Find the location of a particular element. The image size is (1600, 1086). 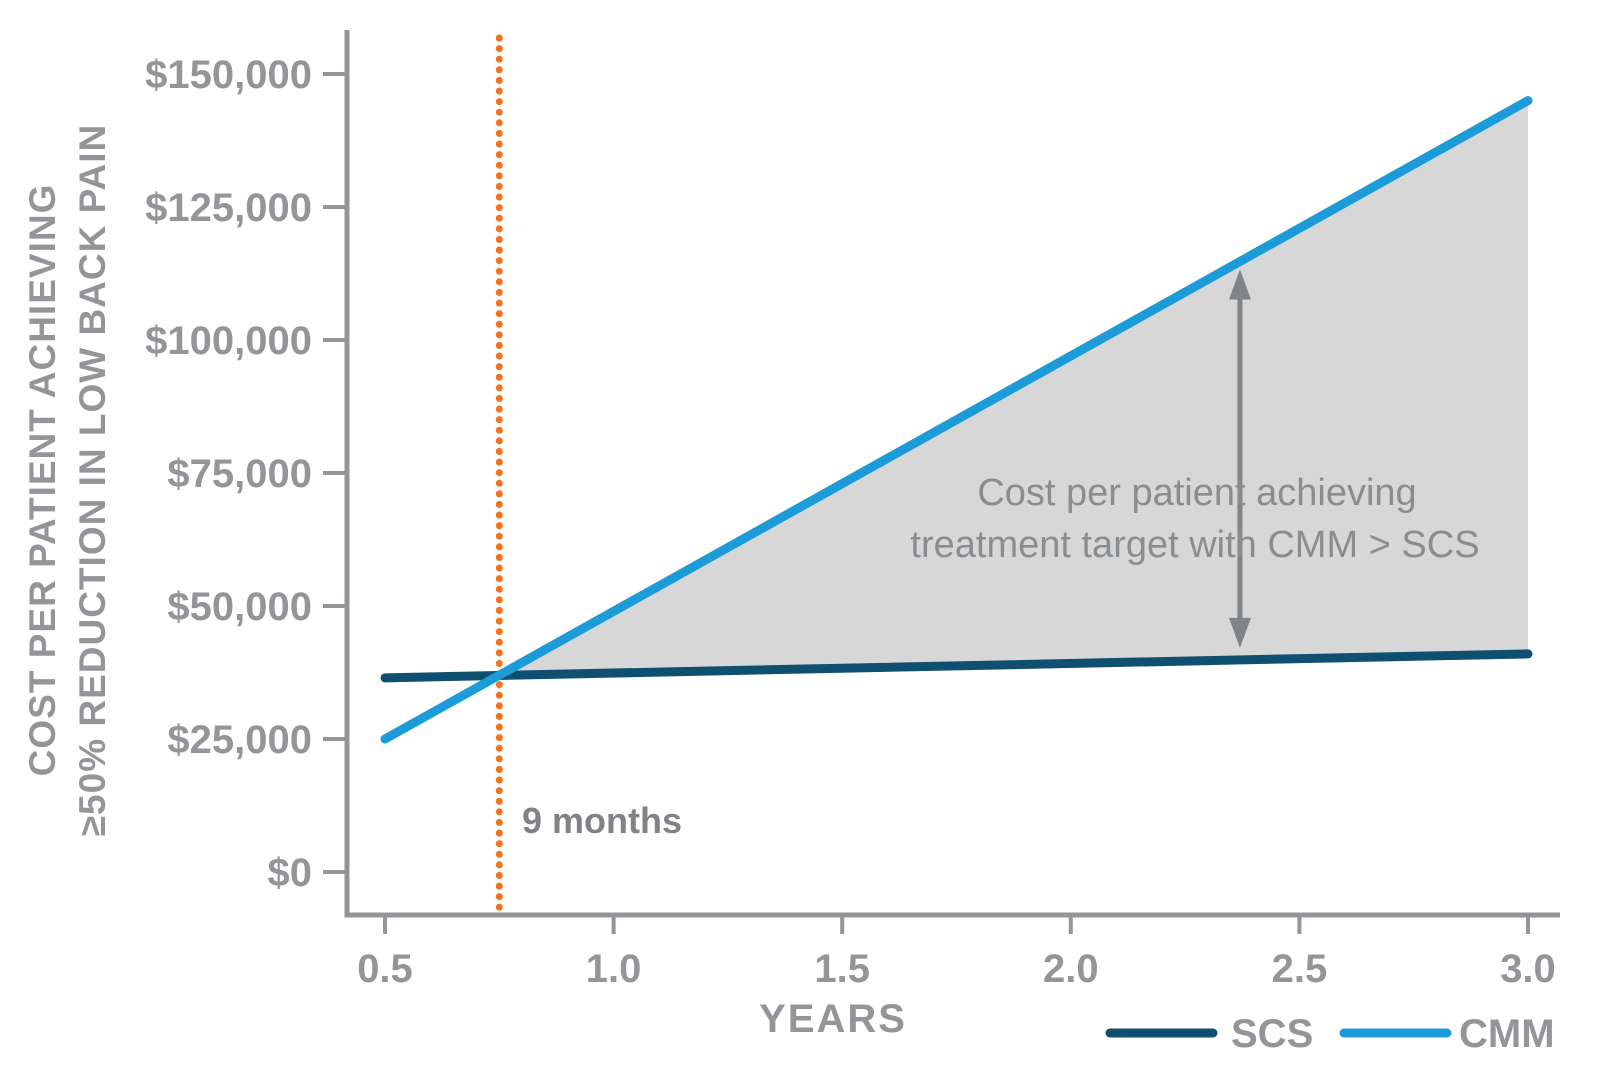

x-tick-label: 2.0 is located at coordinates (1071, 969).